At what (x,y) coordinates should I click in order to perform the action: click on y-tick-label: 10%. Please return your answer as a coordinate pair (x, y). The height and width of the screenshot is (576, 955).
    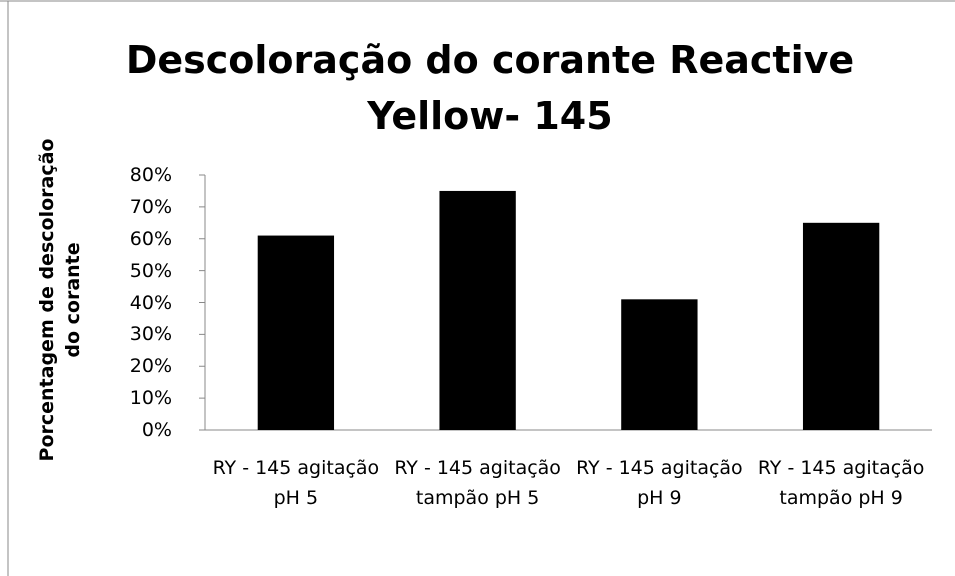
    Looking at the image, I should click on (150, 398).